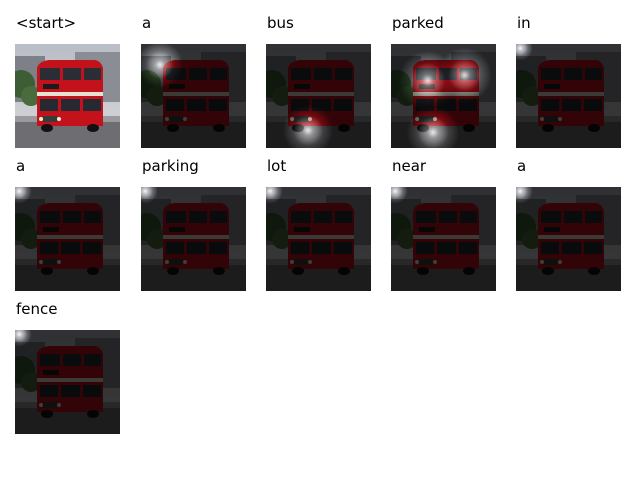  I want to click on caption-word: bus, so click(280, 23).